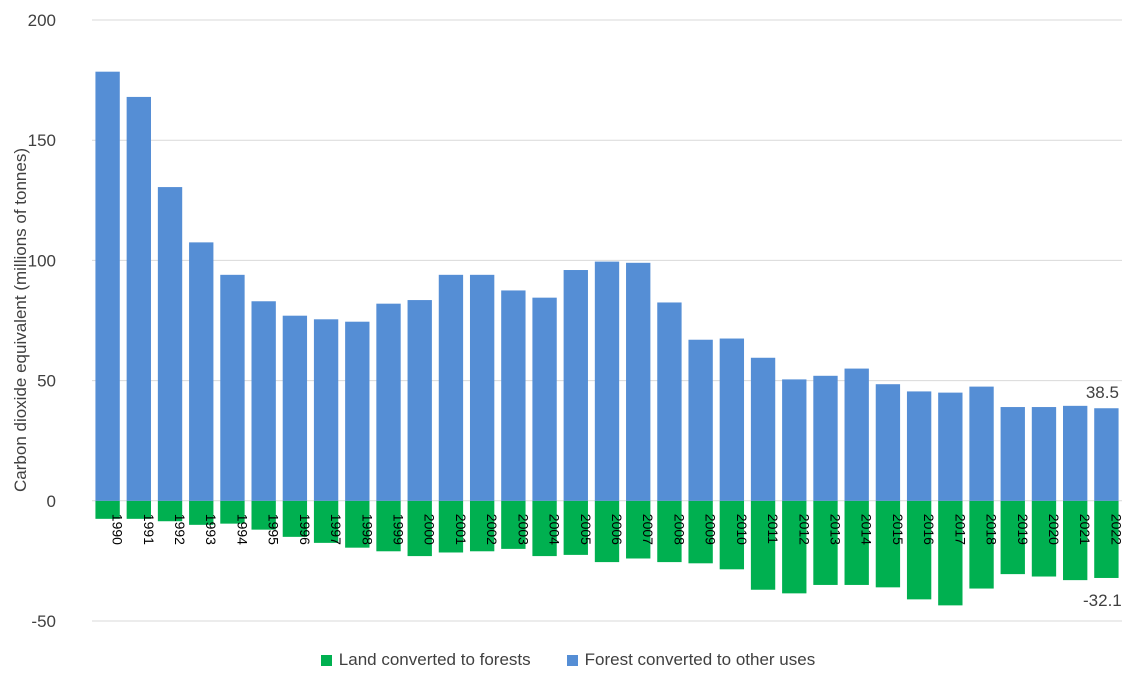 The width and height of the screenshot is (1136, 674). Describe the element at coordinates (46, 381) in the screenshot. I see `y-tick-label: 50` at that location.